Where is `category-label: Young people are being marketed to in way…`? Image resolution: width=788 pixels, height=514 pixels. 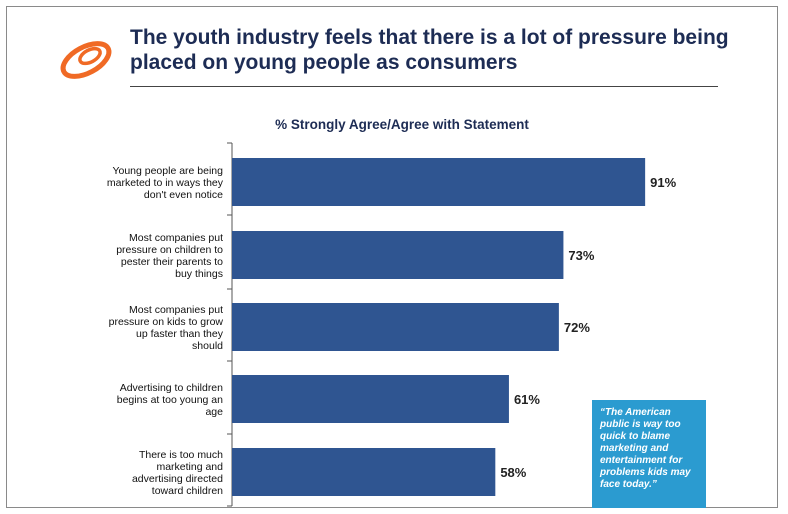
category-label: Young people are being marketed to in way… is located at coordinates (165, 183).